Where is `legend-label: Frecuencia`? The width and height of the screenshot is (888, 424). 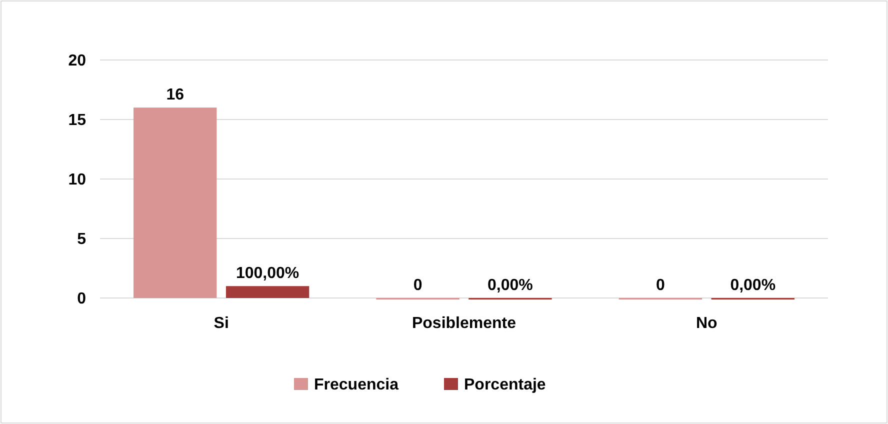
legend-label: Frecuencia is located at coordinates (356, 385).